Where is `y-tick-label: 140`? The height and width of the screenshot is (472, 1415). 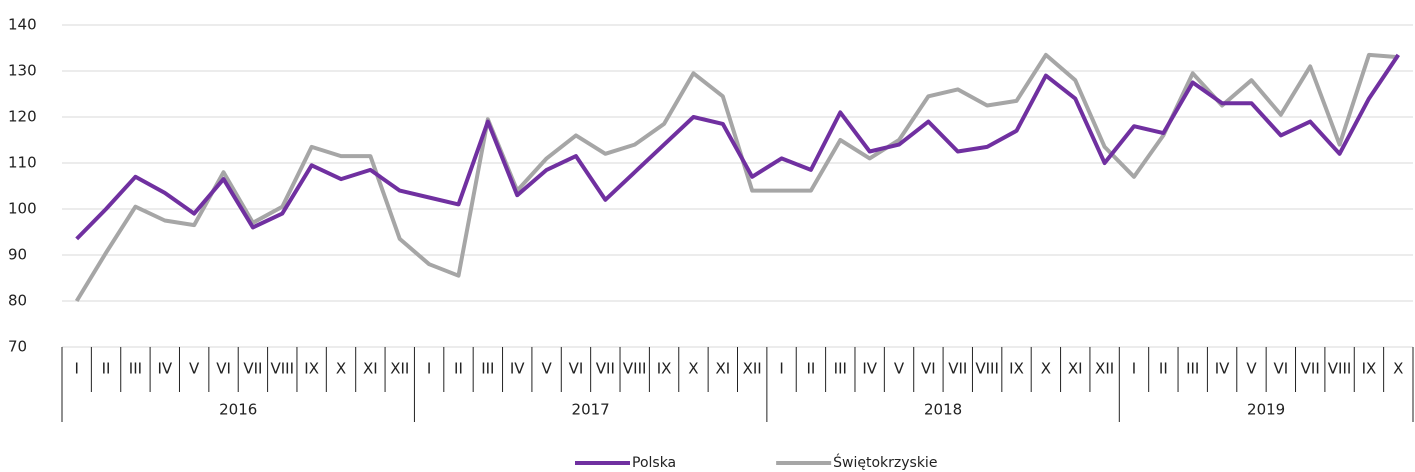 y-tick-label: 140 is located at coordinates (22, 25).